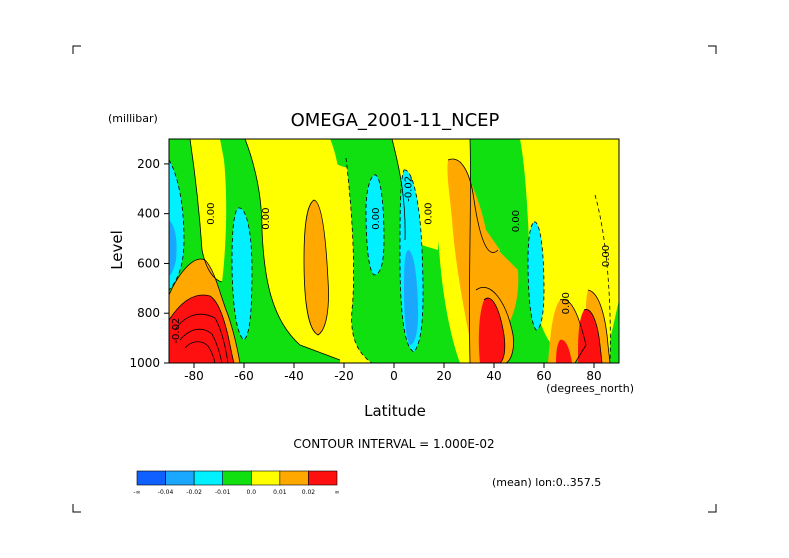 The height and width of the screenshot is (558, 789). I want to click on contour-region-blue-antarctic, so click(173, 248).